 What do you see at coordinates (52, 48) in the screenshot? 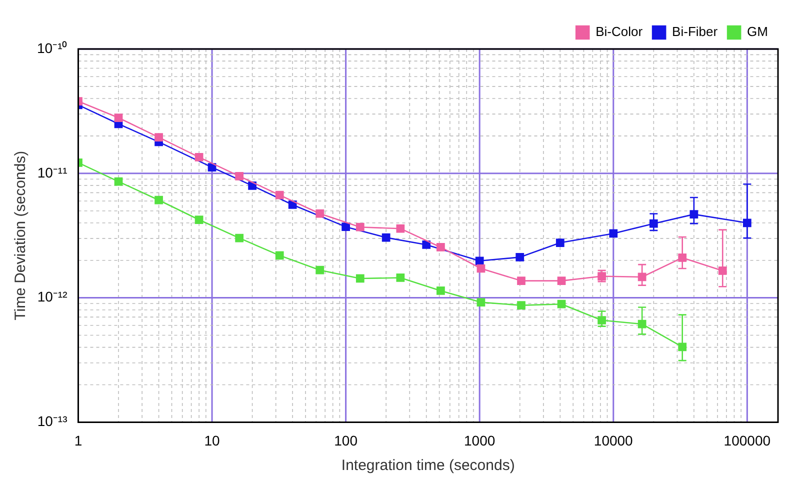
I see `y-tick-label: 10⁻¹⁰` at bounding box center [52, 48].